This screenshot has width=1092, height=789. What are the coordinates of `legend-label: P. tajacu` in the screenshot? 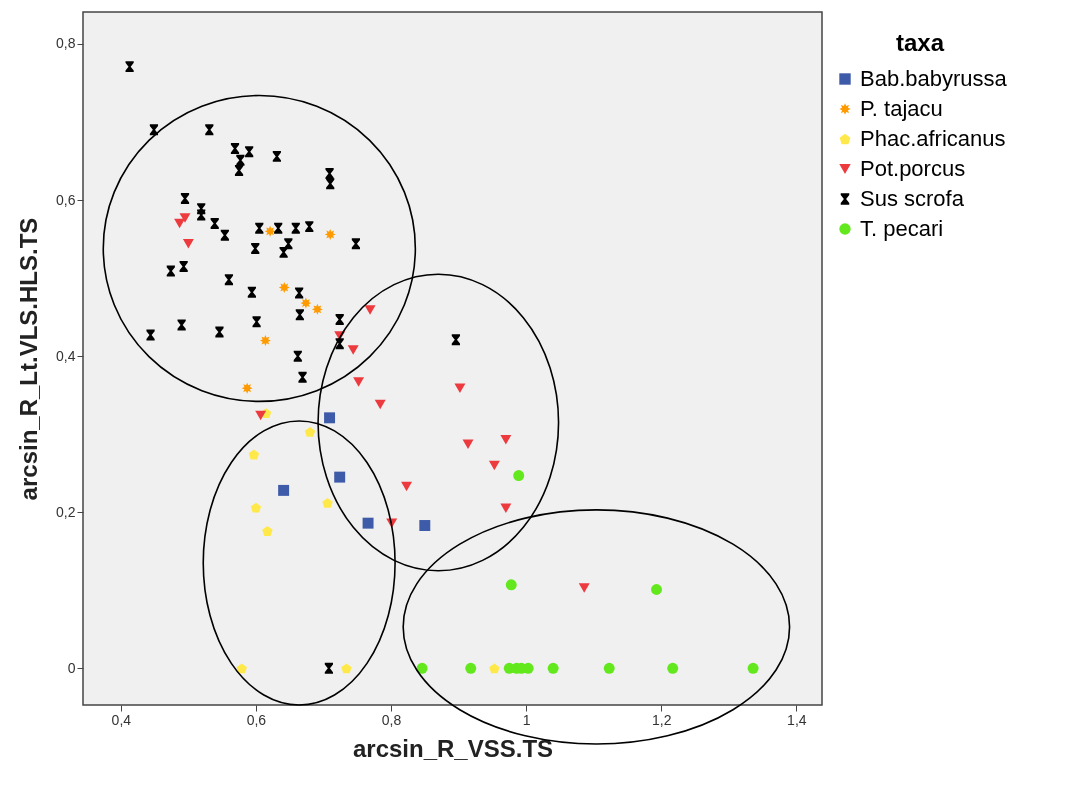 It's located at (901, 108).